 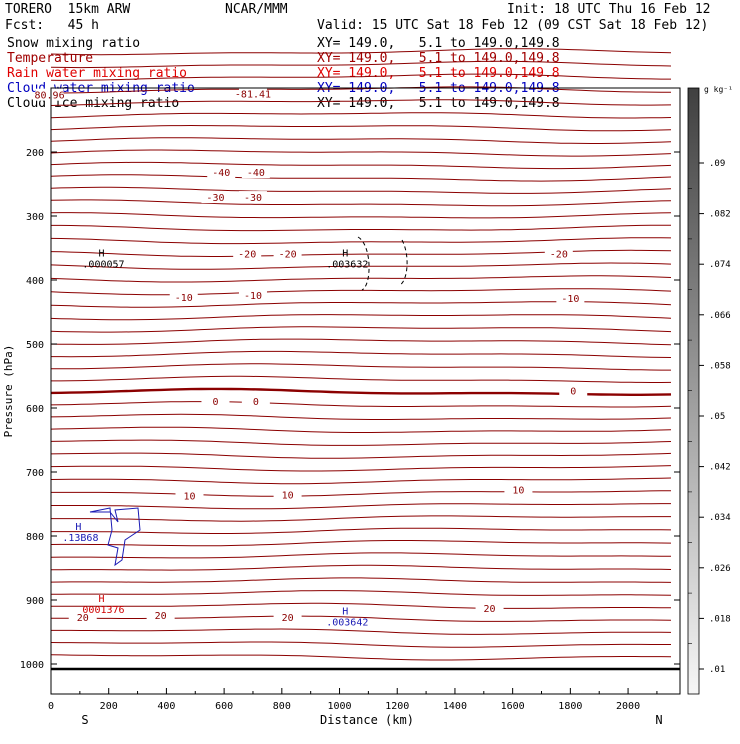 What do you see at coordinates (166, 706) in the screenshot?
I see `x-tick-label: 400` at bounding box center [166, 706].